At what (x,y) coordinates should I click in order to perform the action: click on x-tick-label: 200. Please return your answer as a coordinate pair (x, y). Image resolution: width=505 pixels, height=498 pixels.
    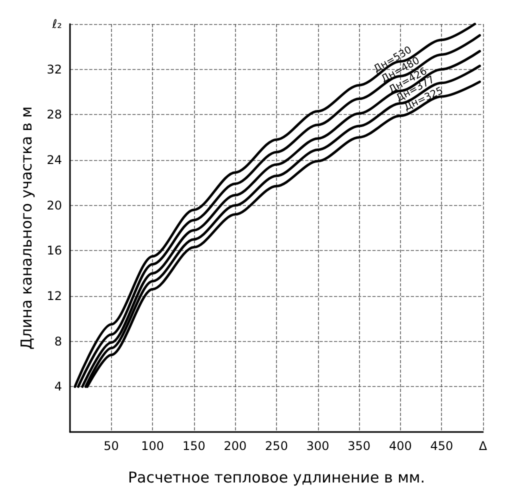
    Looking at the image, I should click on (235, 446).